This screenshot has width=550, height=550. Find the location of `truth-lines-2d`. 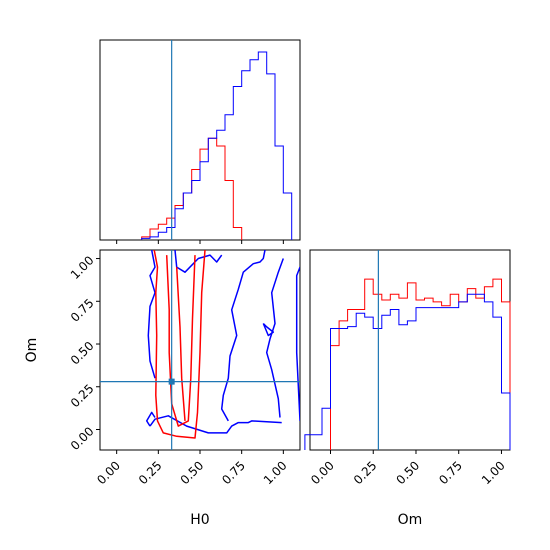

truth-lines-2d is located at coordinates (200, 350).